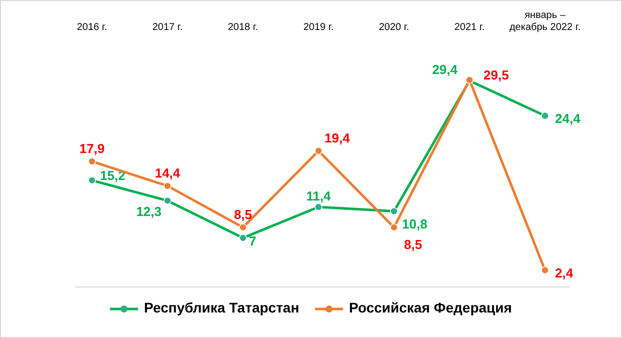  I want to click on data-label: 19,4, so click(337, 138).